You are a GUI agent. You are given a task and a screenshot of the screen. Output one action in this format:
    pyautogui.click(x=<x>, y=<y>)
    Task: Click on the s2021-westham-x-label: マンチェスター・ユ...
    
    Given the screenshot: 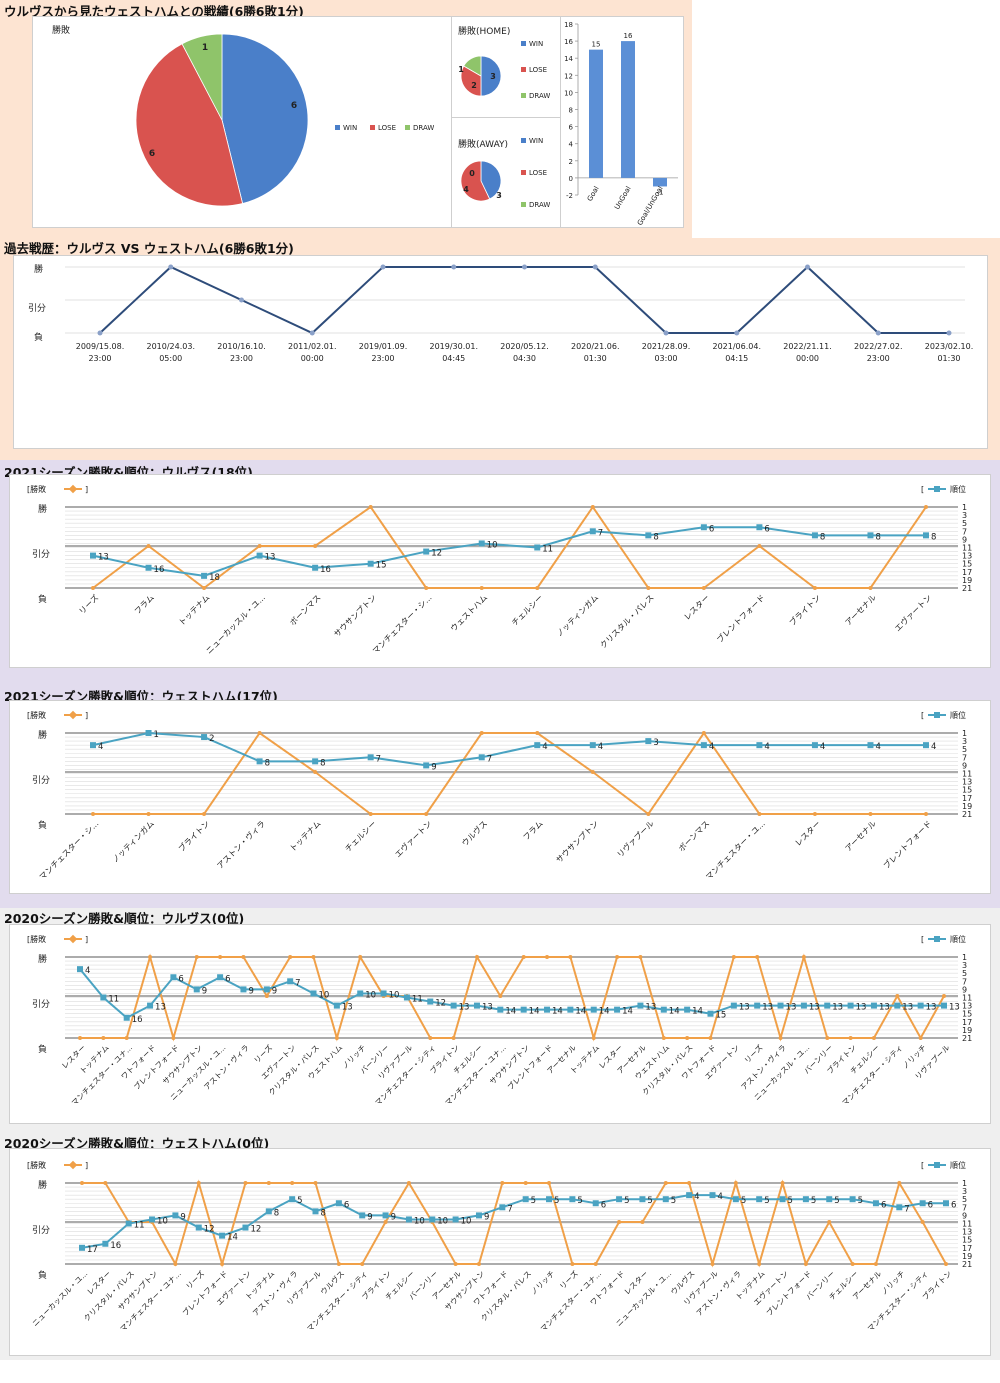 What is the action you would take?
    pyautogui.click(x=735, y=850)
    